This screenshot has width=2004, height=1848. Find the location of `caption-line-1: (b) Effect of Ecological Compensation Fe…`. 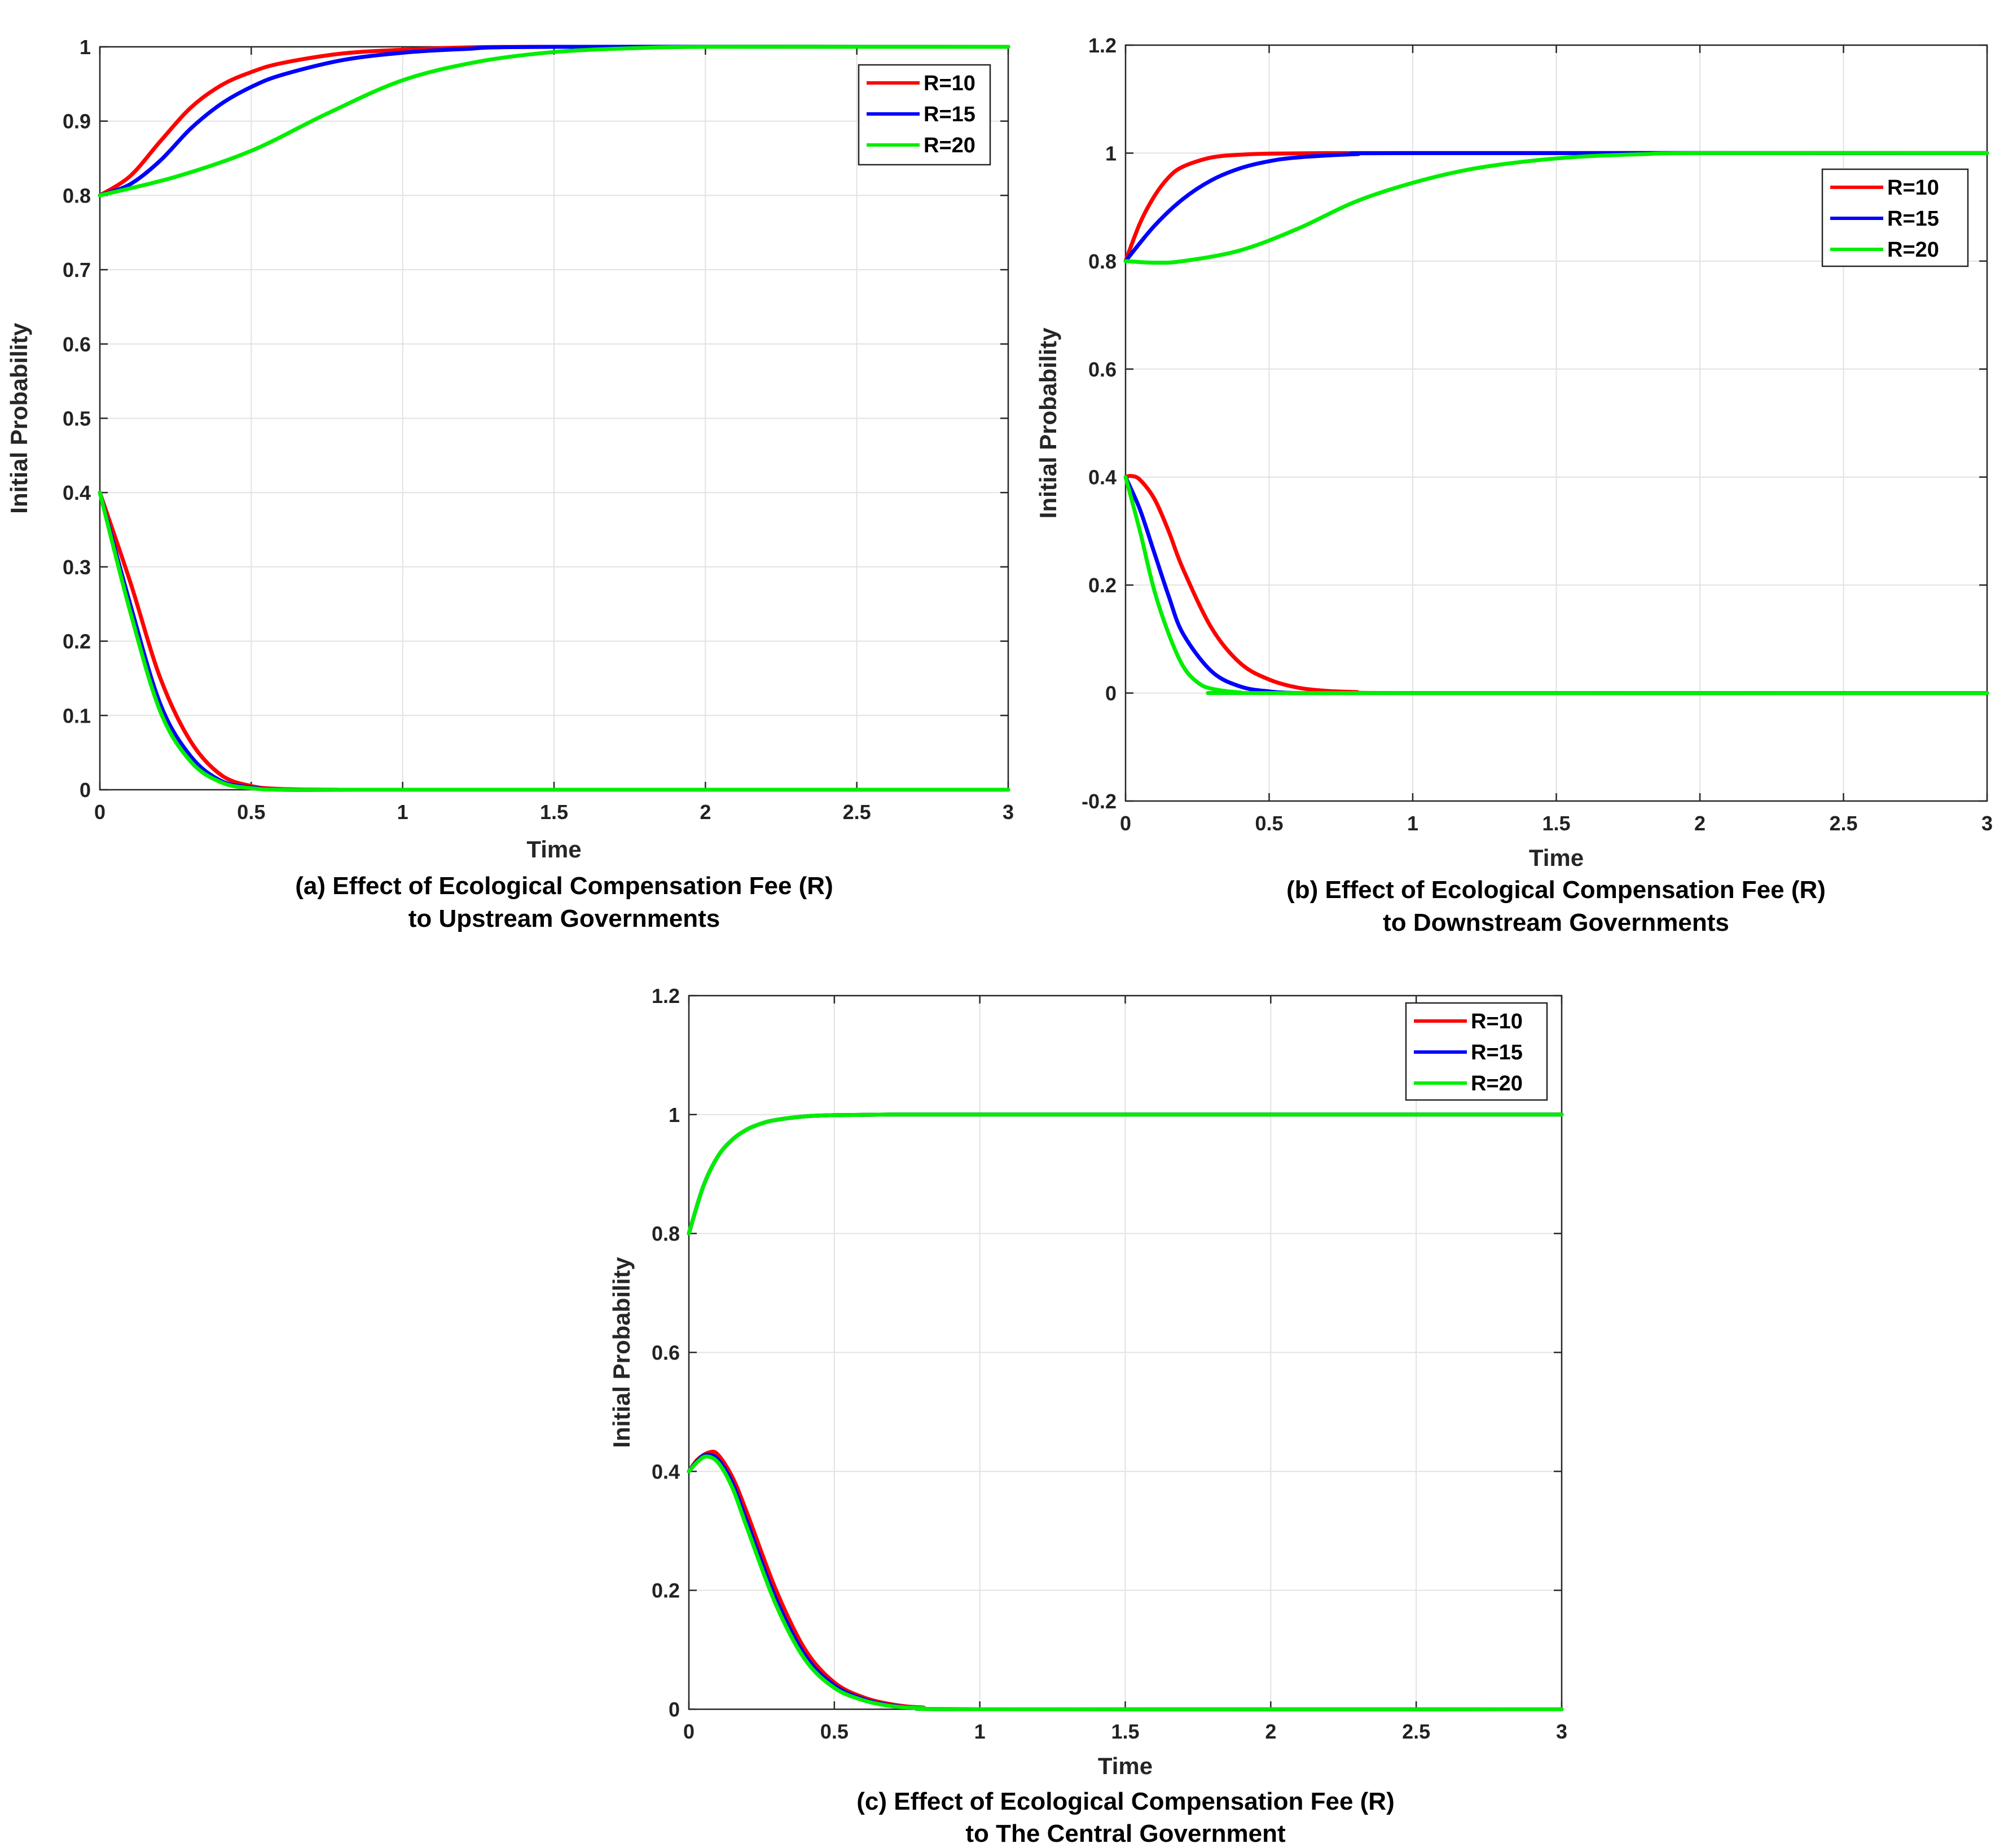

caption-line-1: (b) Effect of Ecological Compensation Fe… is located at coordinates (1556, 890).